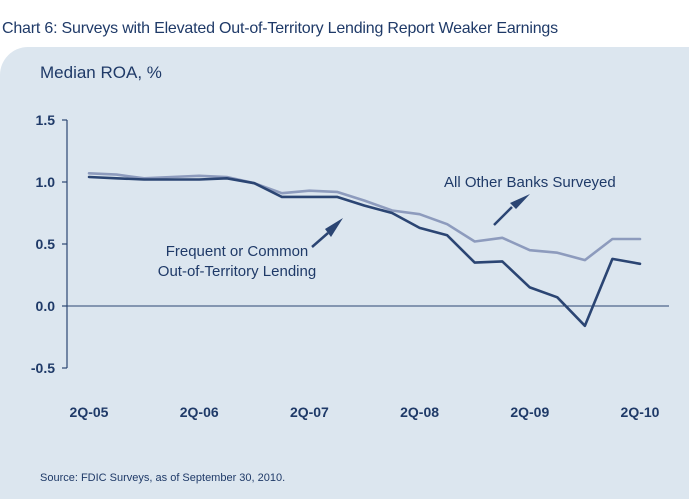 This screenshot has height=499, width=689. What do you see at coordinates (309, 412) in the screenshot?
I see `x-tick-label: 2Q-07` at bounding box center [309, 412].